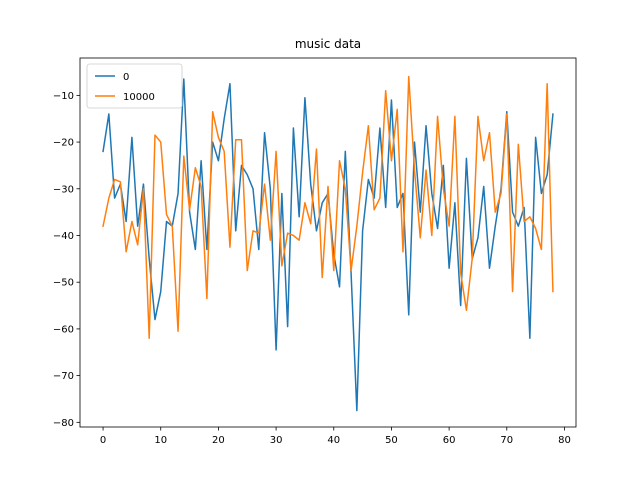 The width and height of the screenshot is (640, 480). What do you see at coordinates (63, 96) in the screenshot?
I see `y-tick-label: −10` at bounding box center [63, 96].